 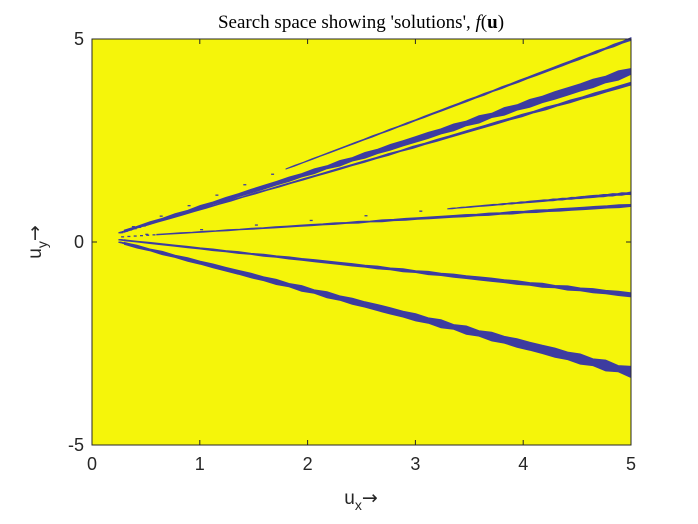 What do you see at coordinates (415, 464) in the screenshot?
I see `x-tick-label: 3` at bounding box center [415, 464].